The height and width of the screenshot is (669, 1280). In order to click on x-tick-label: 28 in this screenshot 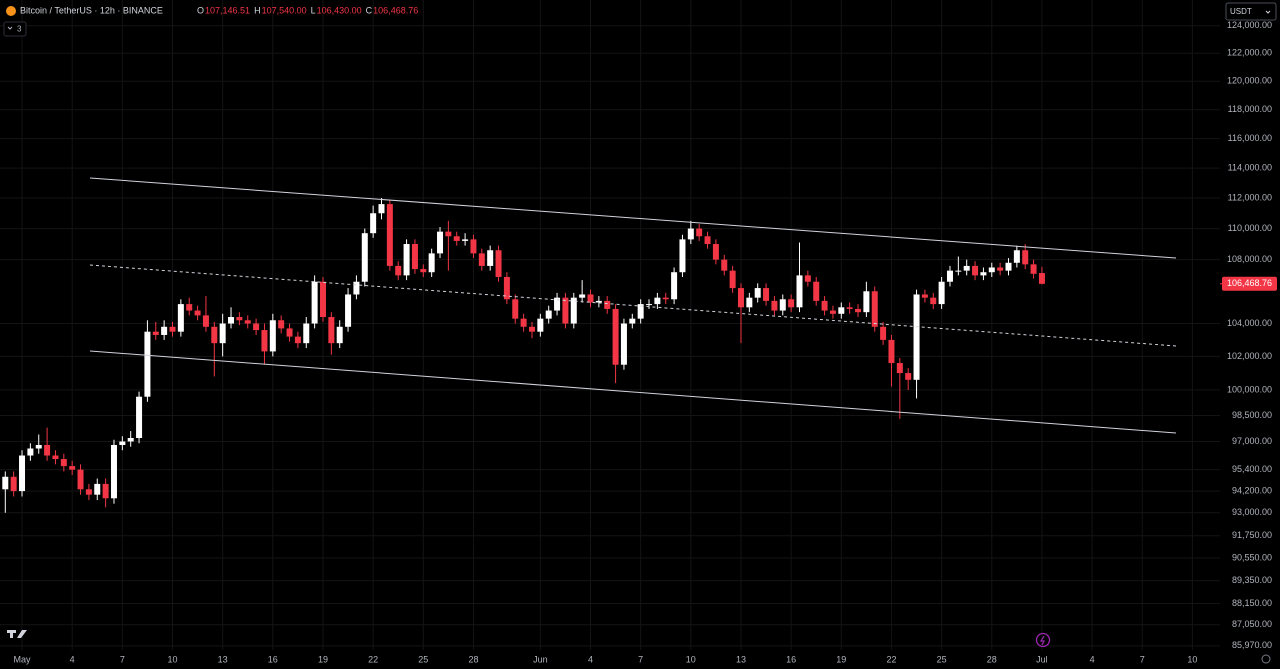, I will do `click(473, 659)`.